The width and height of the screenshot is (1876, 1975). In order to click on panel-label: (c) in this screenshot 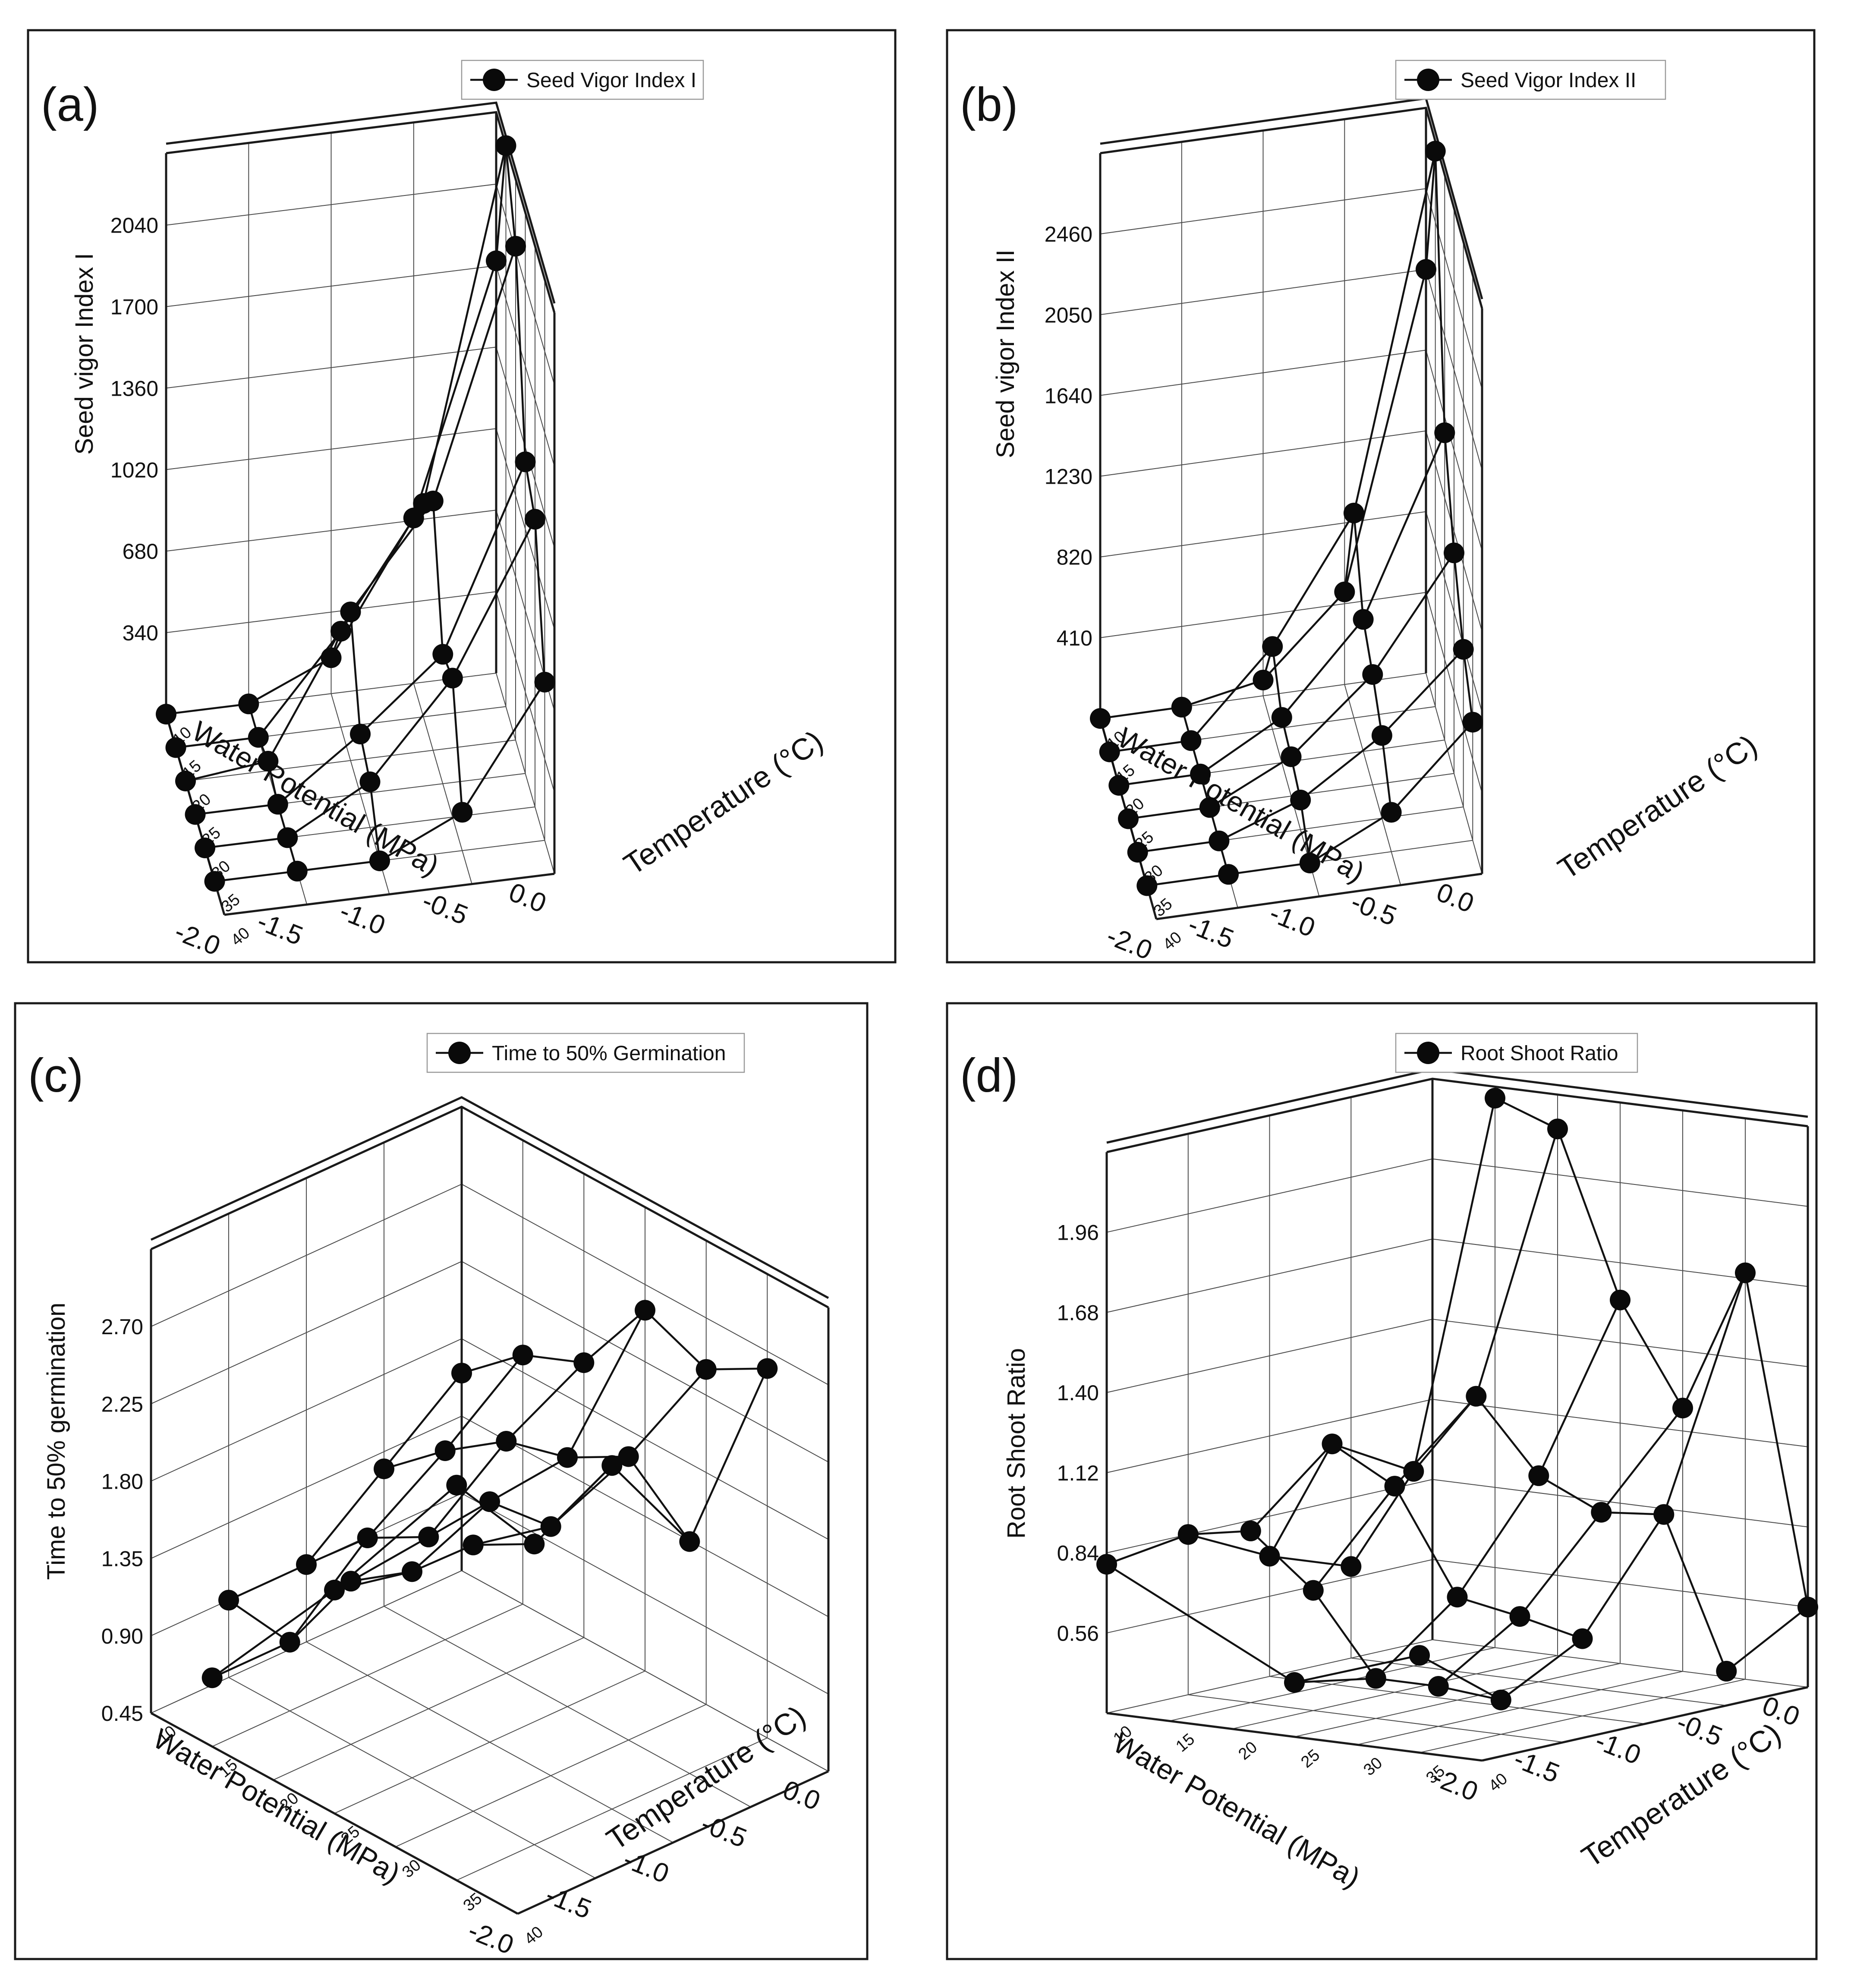, I will do `click(55, 1075)`.